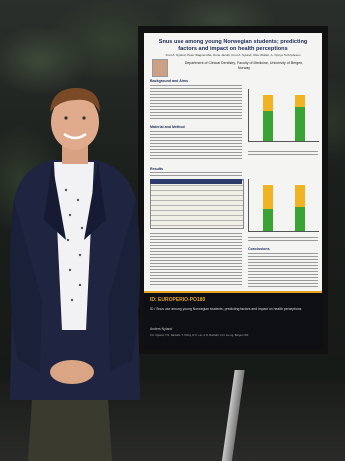 The width and height of the screenshot is (345, 461). What do you see at coordinates (283, 205) in the screenshot?
I see `bar-chart-bottom` at bounding box center [283, 205].